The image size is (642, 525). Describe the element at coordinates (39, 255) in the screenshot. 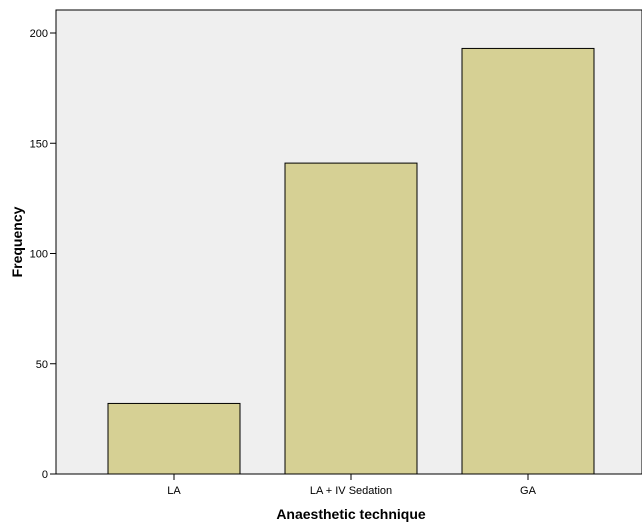

I see `y-tick-label: 100` at that location.